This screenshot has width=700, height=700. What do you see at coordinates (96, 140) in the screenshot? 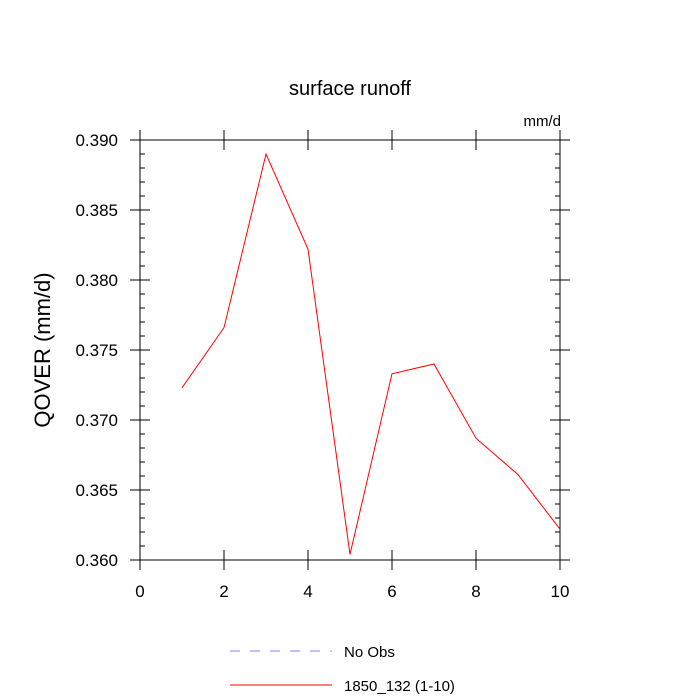
I see `y-tick-label: 0.390` at bounding box center [96, 140].